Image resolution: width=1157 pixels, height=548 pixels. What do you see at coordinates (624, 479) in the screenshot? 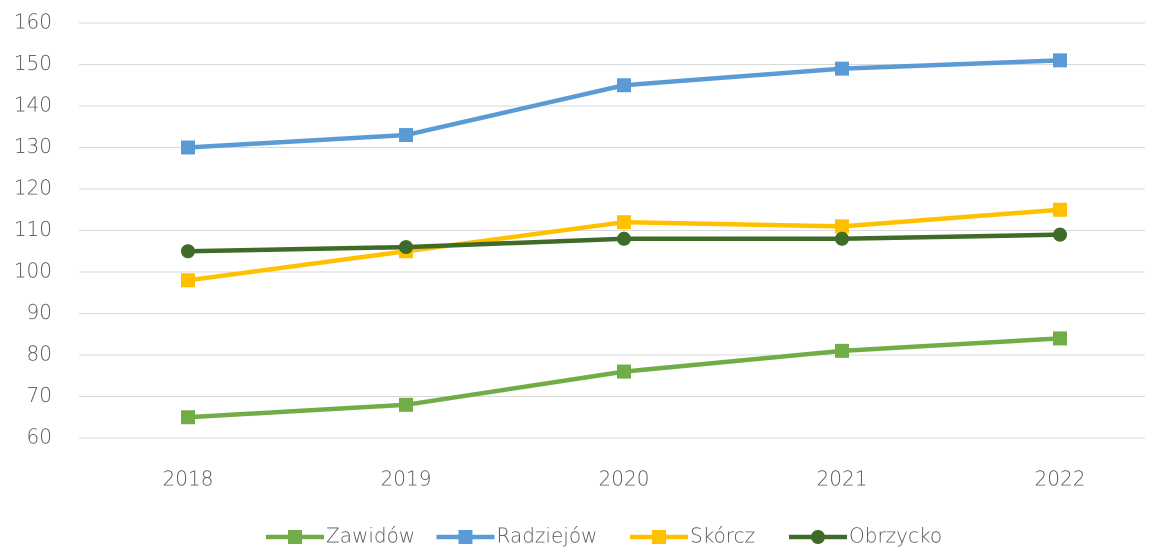
I see `x-tick-label: 2020` at bounding box center [624, 479].